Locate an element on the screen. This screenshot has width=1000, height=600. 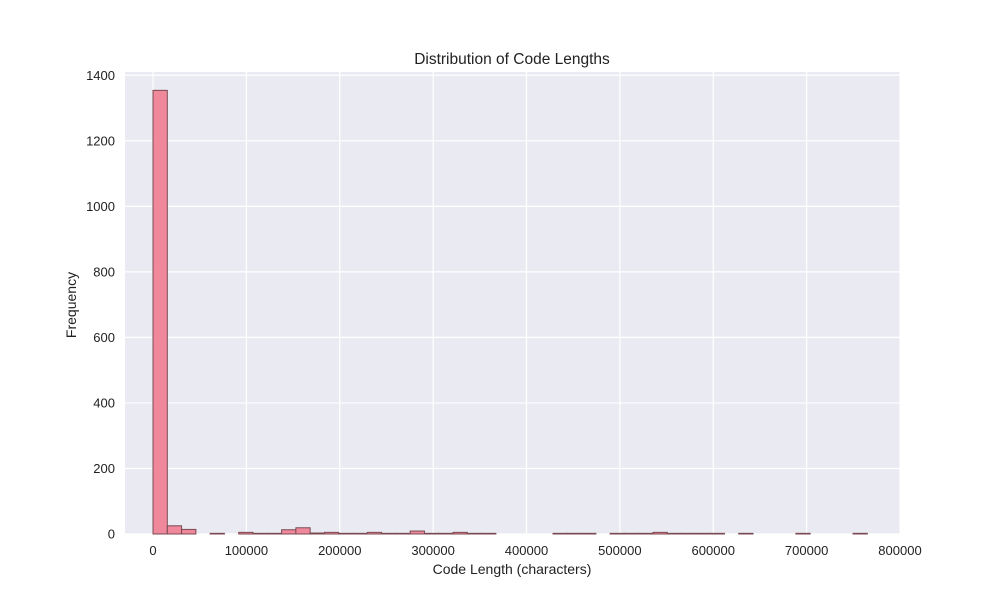
x-tick-label: 600000 is located at coordinates (713, 550).